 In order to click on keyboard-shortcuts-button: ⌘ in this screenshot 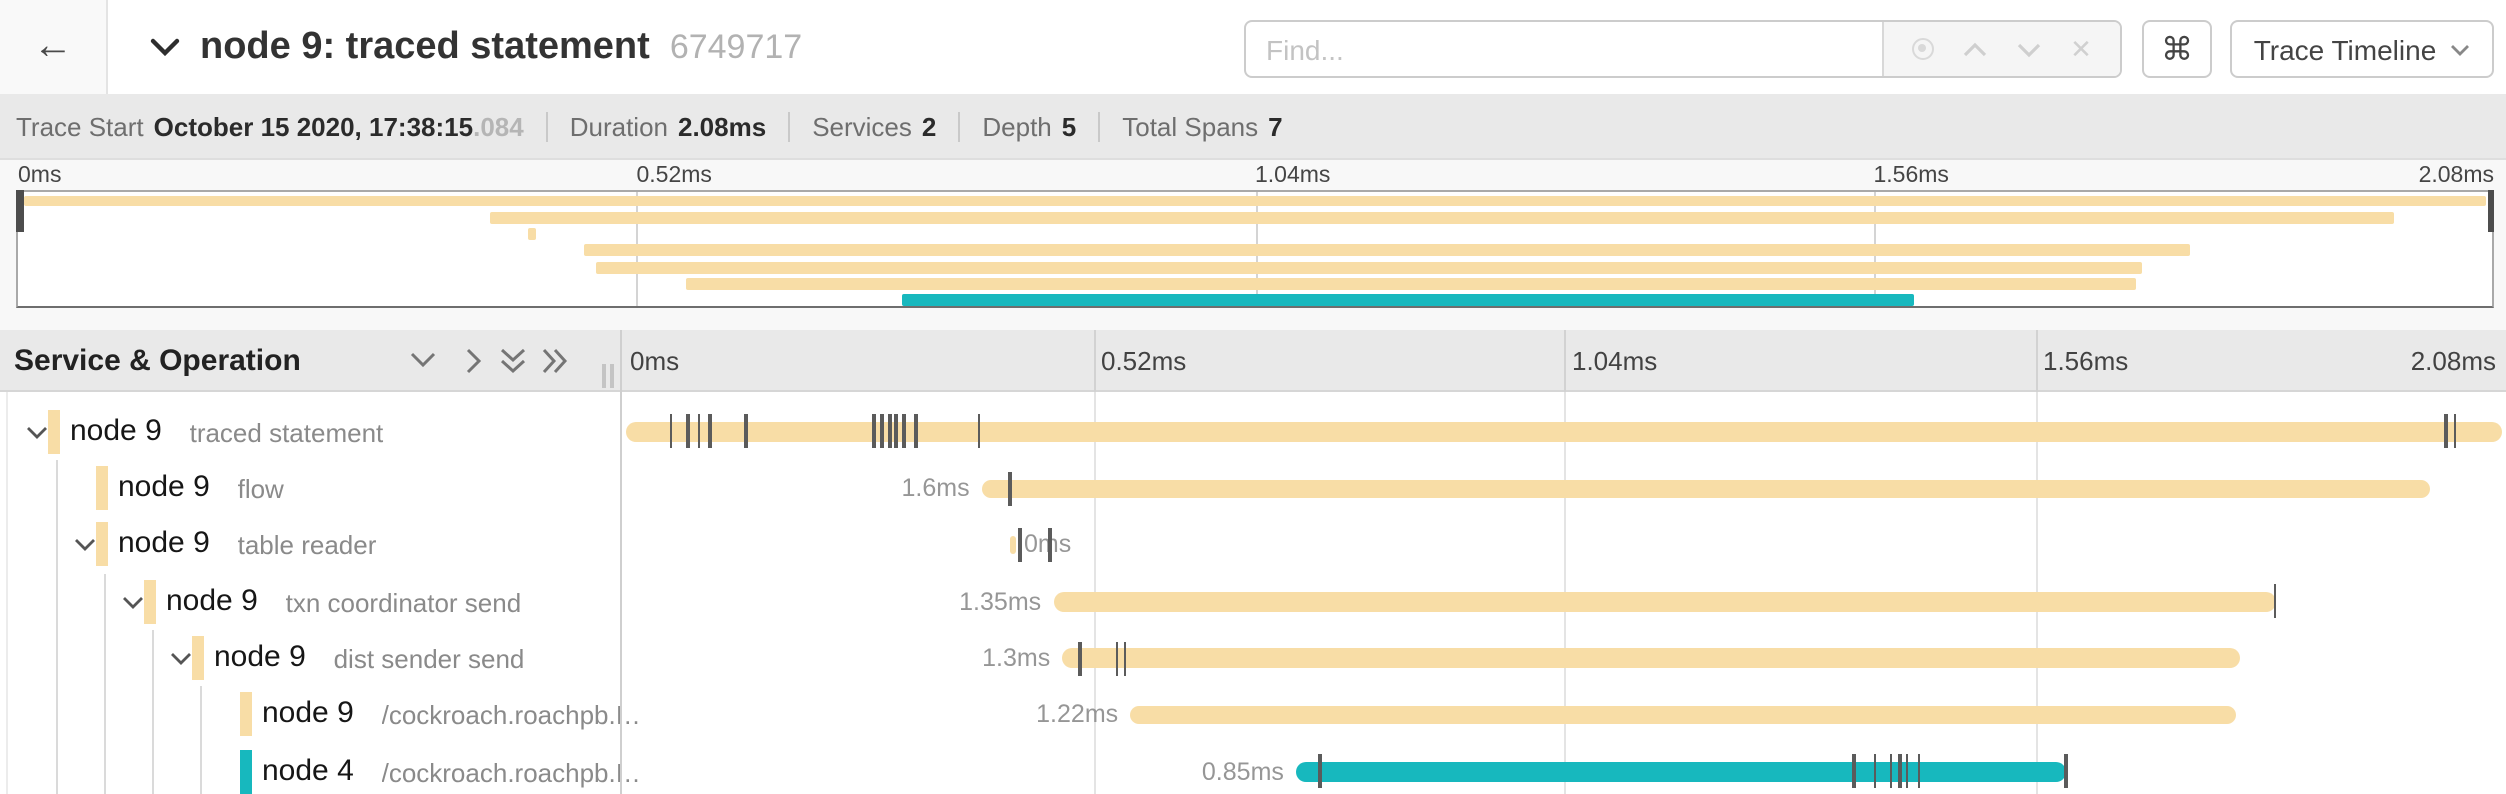, I will do `click(2177, 49)`.